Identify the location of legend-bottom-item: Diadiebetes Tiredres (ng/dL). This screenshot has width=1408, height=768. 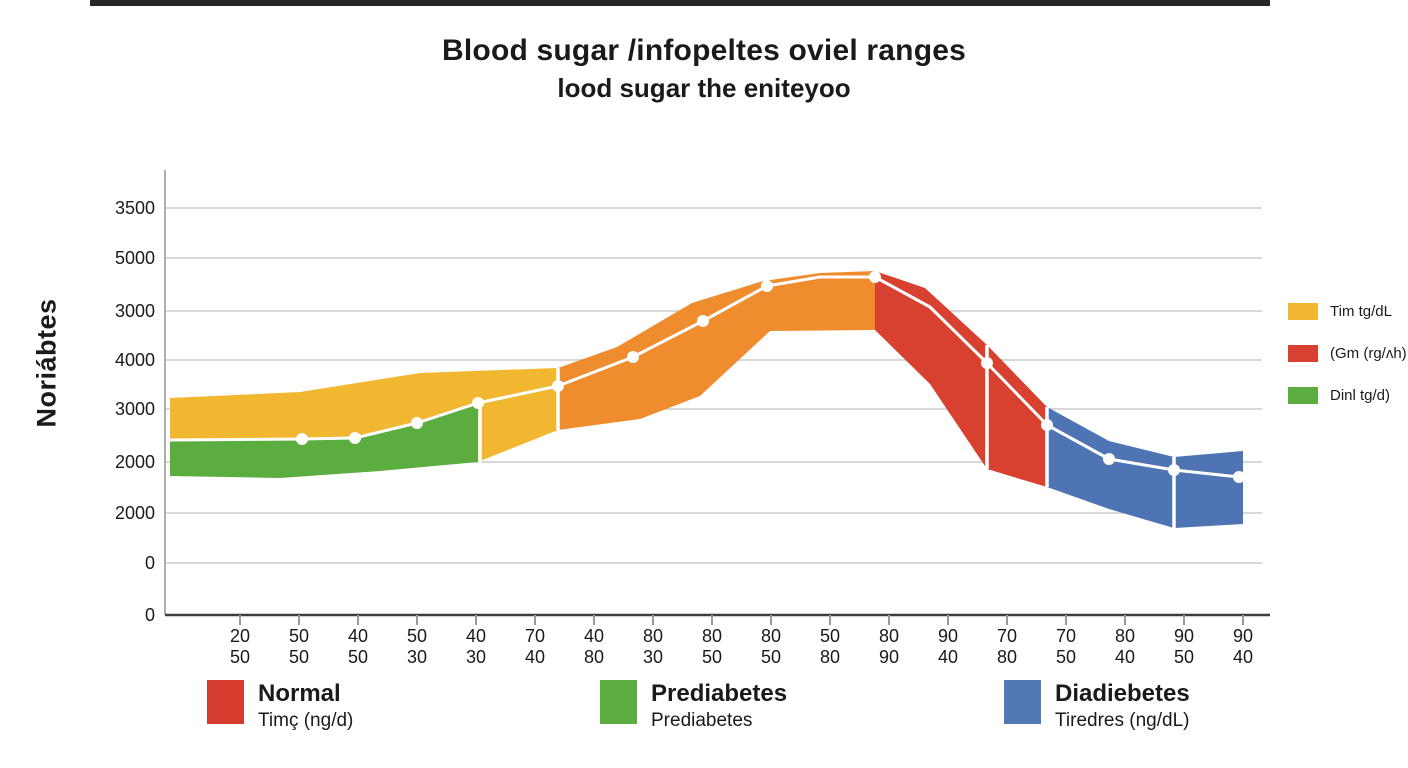
(1097, 706).